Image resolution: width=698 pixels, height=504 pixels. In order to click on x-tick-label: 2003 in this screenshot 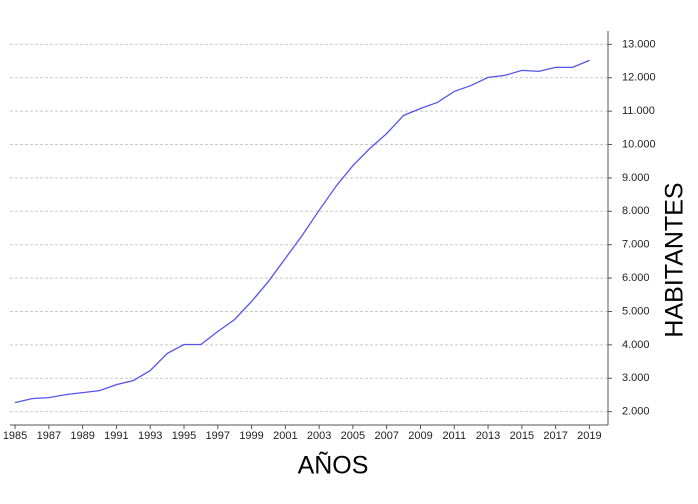, I will do `click(319, 436)`.